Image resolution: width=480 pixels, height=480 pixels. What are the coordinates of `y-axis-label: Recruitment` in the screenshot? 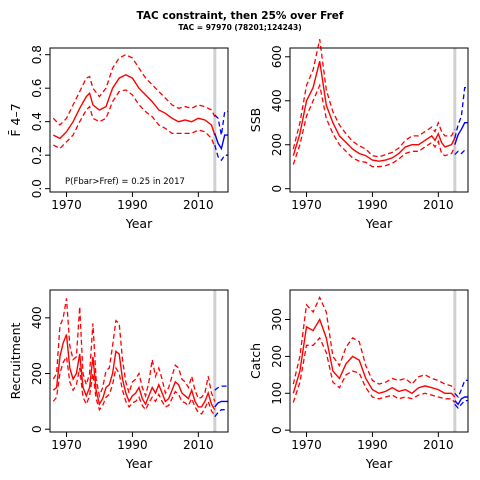 It's located at (15, 361).